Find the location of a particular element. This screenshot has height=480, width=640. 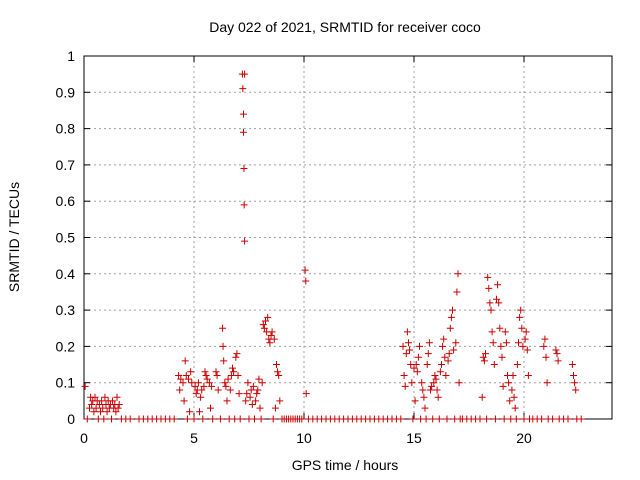

x-tick-label: 5 is located at coordinates (194, 438).